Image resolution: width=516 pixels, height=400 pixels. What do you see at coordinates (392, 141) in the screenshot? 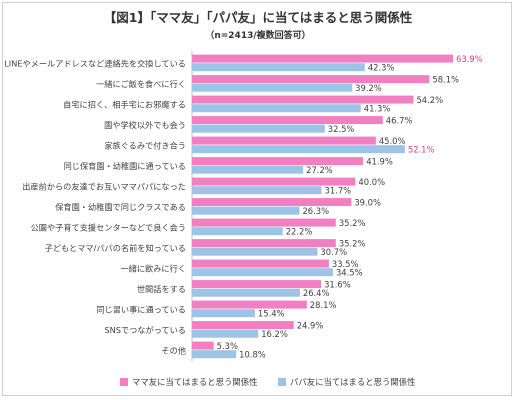
I see `value-label: 45.0%` at bounding box center [392, 141].